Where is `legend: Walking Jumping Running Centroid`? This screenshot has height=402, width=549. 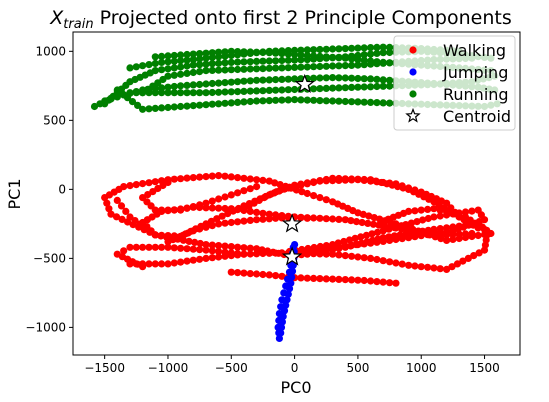
legend: Walking Jumping Running Centroid is located at coordinates (454, 83).